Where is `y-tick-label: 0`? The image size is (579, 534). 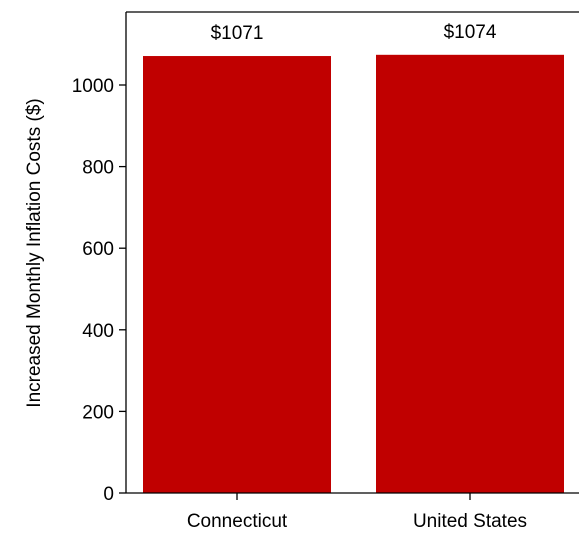 y-tick-label: 0 is located at coordinates (108, 494).